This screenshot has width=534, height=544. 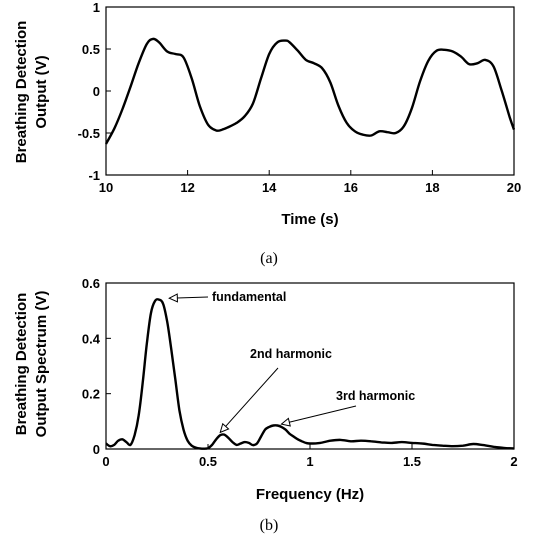 What do you see at coordinates (91, 283) in the screenshot?
I see `y-tick-label: 0.6` at bounding box center [91, 283].